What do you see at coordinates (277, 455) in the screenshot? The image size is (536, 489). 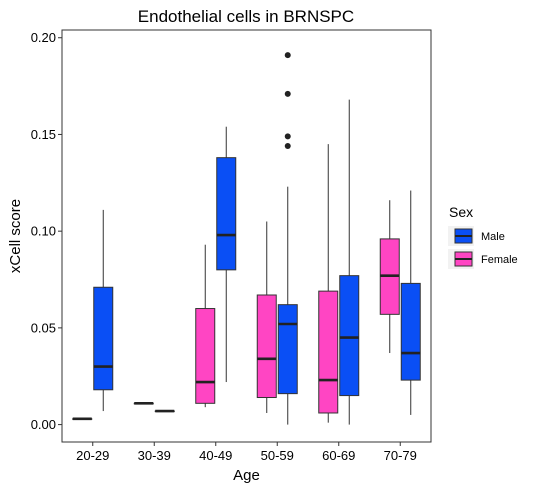 I see `x-tick-label: 50-59` at bounding box center [277, 455].